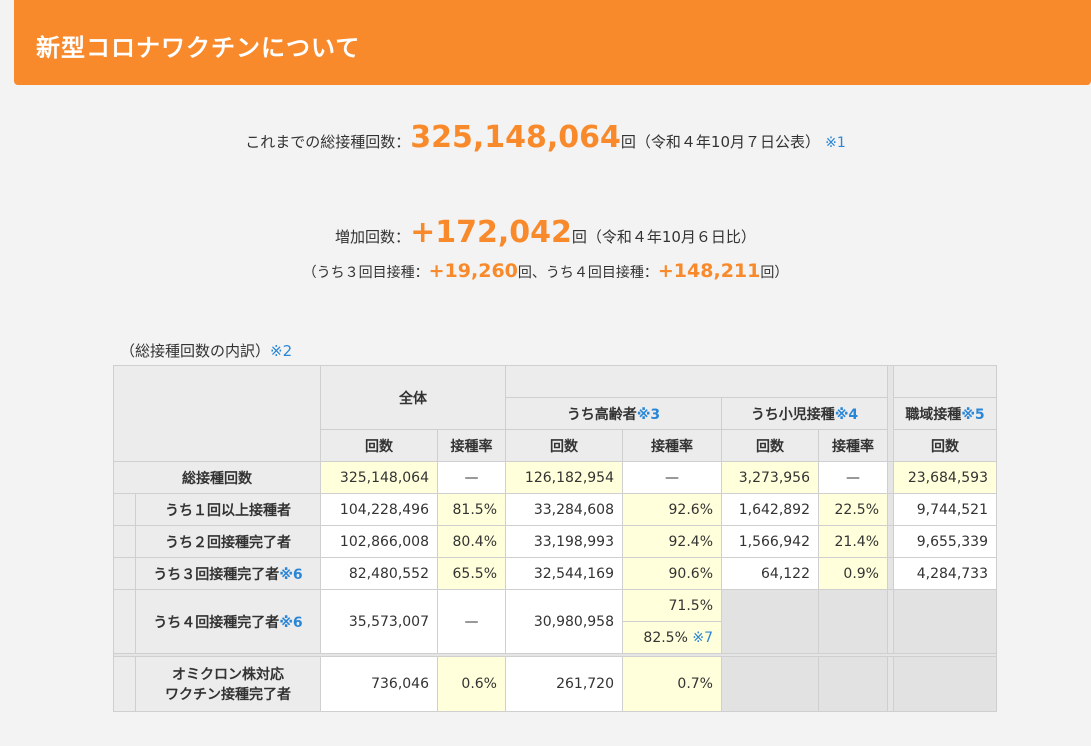 Image resolution: width=1091 pixels, height=746 pixels. Describe the element at coordinates (281, 351) in the screenshot. I see `note-link-2: ※2` at that location.